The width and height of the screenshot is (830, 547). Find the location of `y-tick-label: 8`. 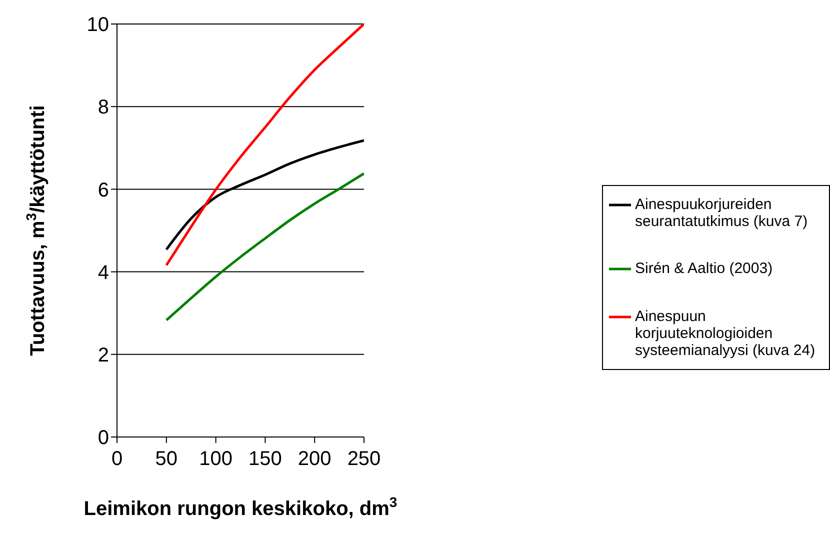

y-tick-label: 8 is located at coordinates (103, 107).